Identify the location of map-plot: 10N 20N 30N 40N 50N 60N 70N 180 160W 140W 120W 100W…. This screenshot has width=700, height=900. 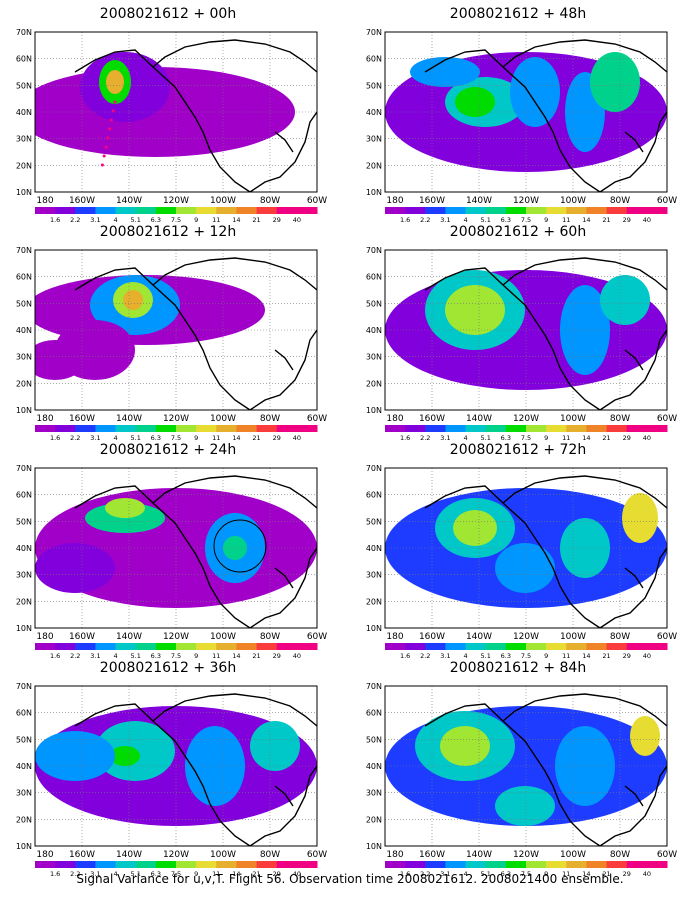
(521, 343).